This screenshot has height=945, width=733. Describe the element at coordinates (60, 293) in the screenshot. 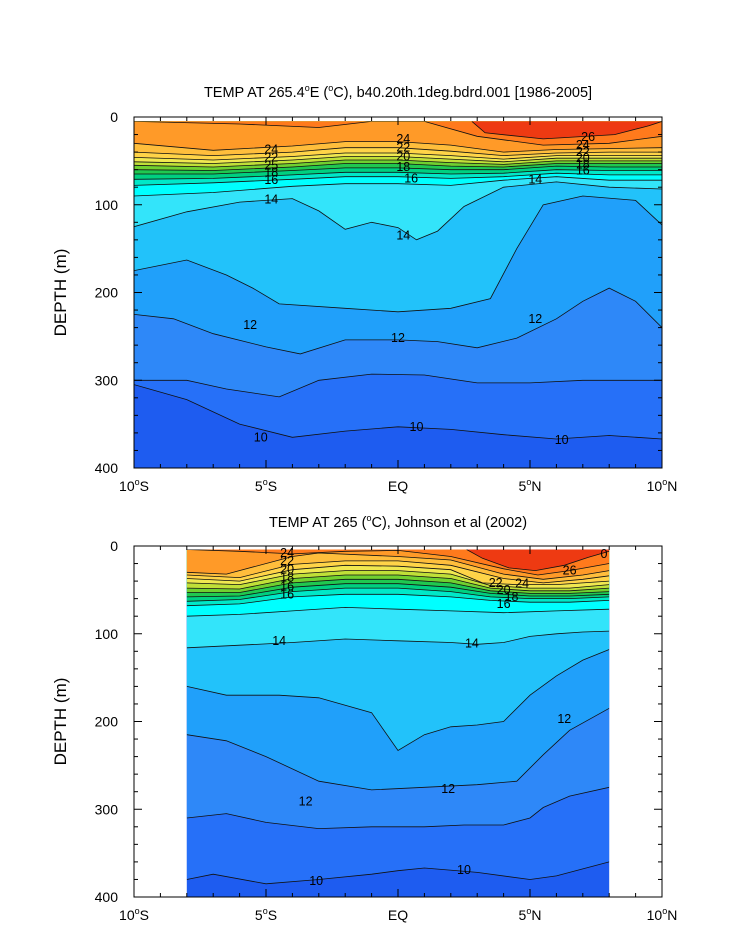

I see `model-y-axis-label: DEPTH (m)` at that location.